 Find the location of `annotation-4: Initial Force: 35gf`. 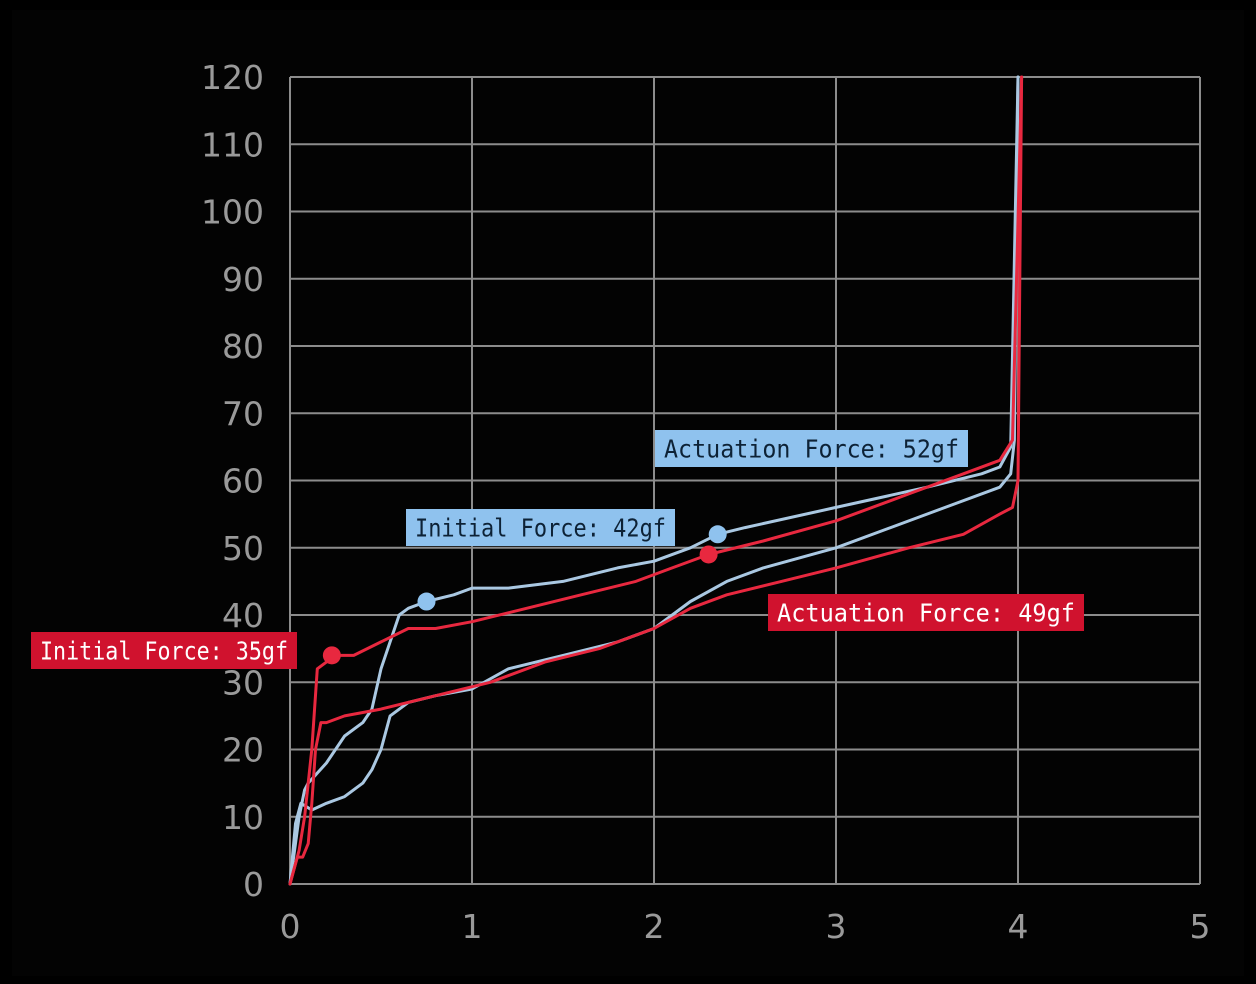

annotation-4: Initial Force: 35gf is located at coordinates (164, 650).